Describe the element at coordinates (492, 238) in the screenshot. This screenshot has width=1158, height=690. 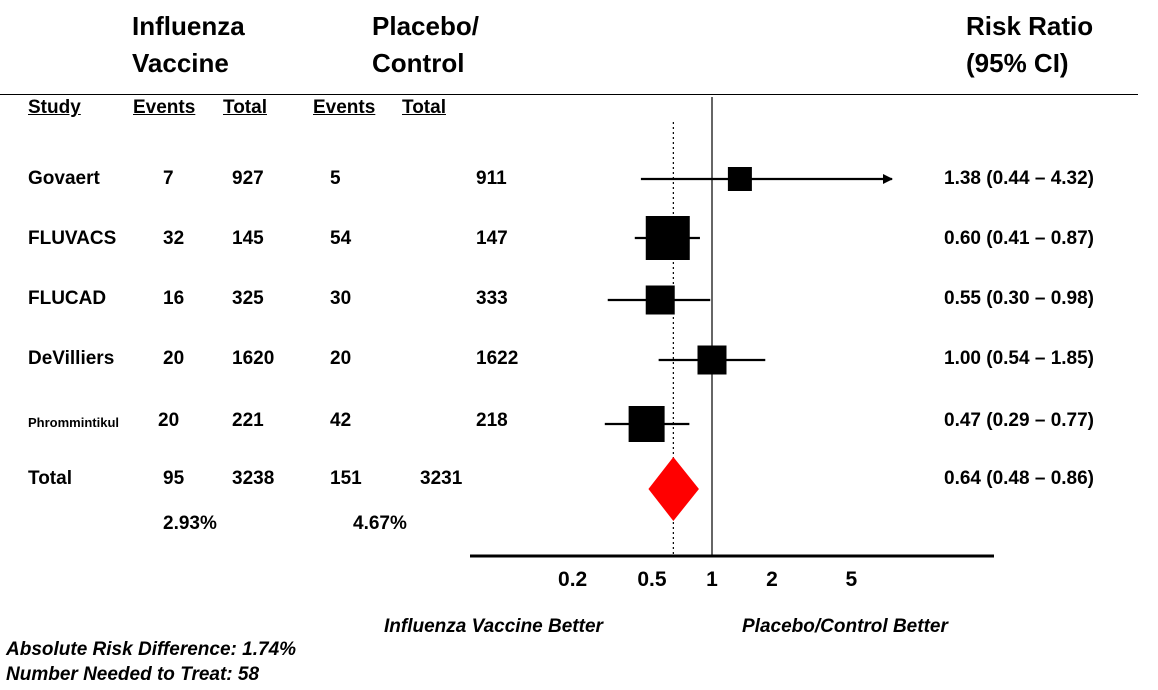
I see `ctl-total: 147` at that location.